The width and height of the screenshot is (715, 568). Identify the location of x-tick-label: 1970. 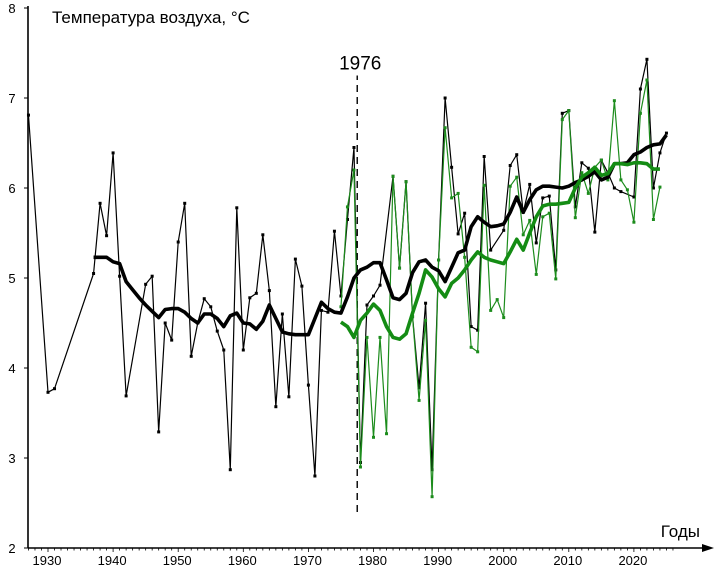
(307, 560).